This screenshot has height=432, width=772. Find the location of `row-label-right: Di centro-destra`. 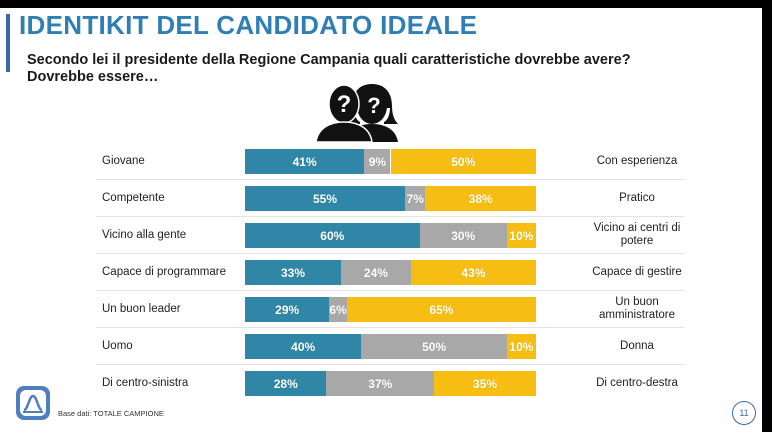

row-label-right: Di centro-destra is located at coordinates (637, 383).